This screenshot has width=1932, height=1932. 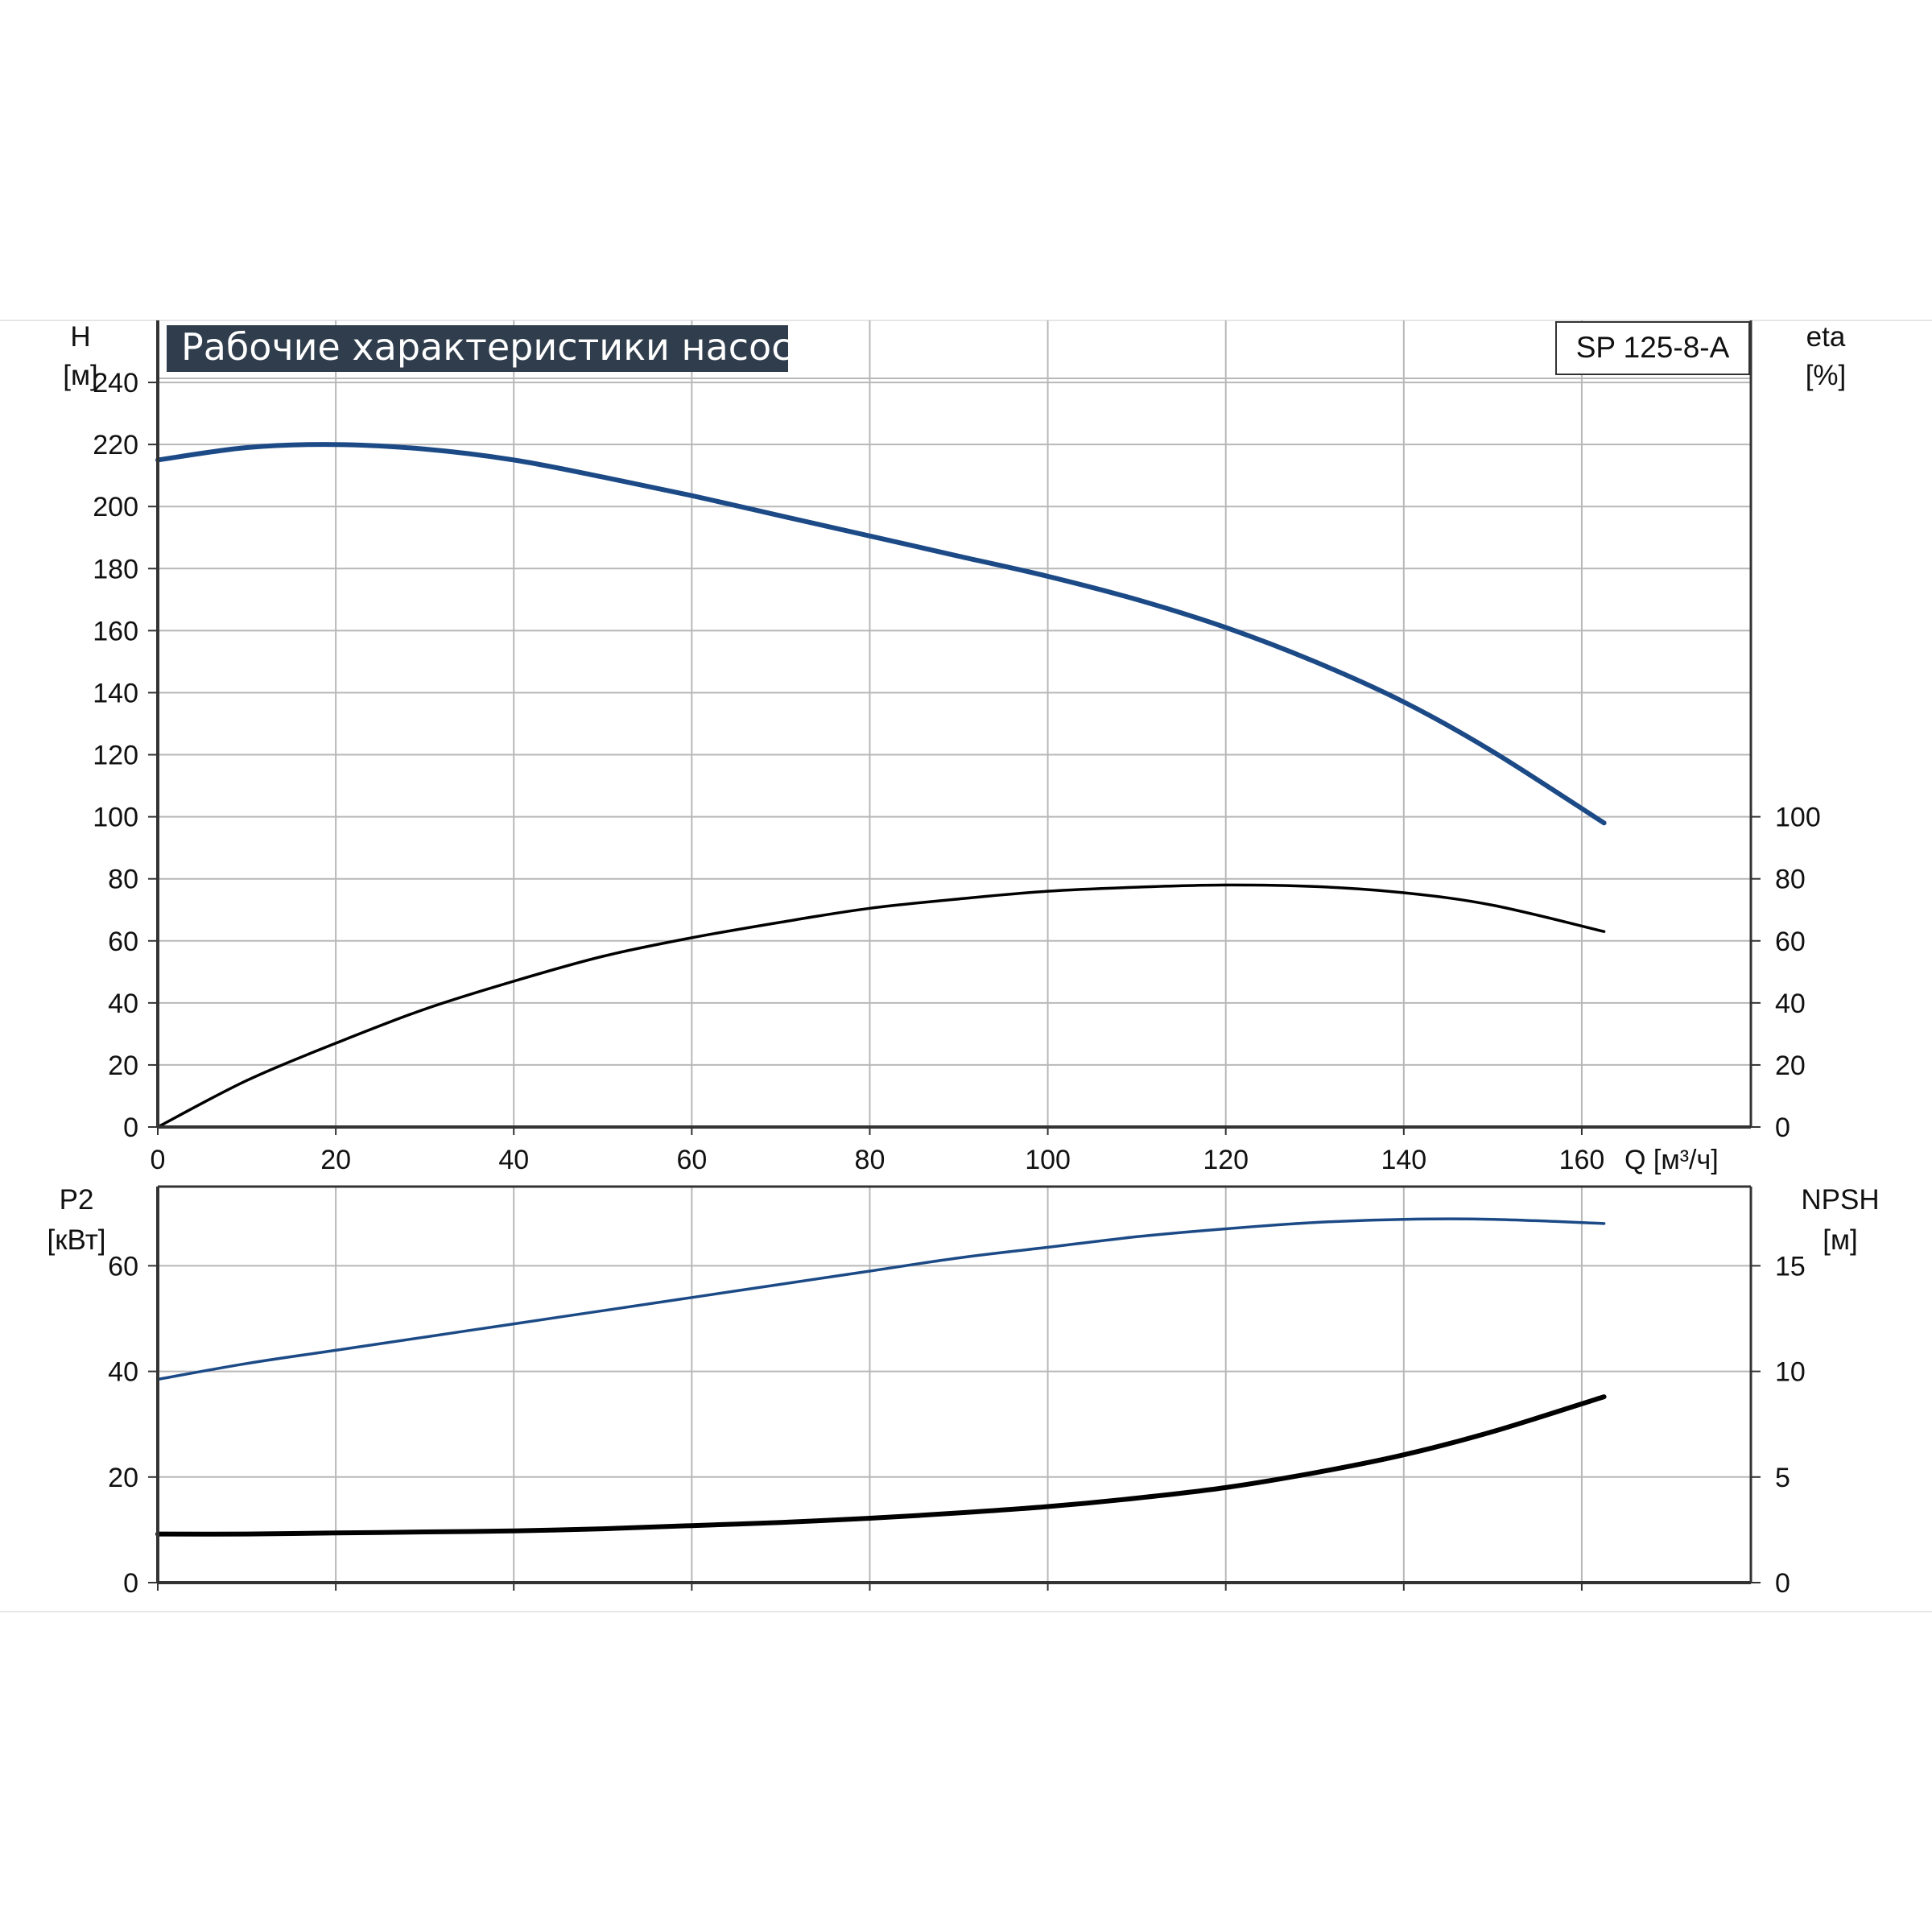 I want to click on right-tick-label: 20, so click(x=1790, y=1066).